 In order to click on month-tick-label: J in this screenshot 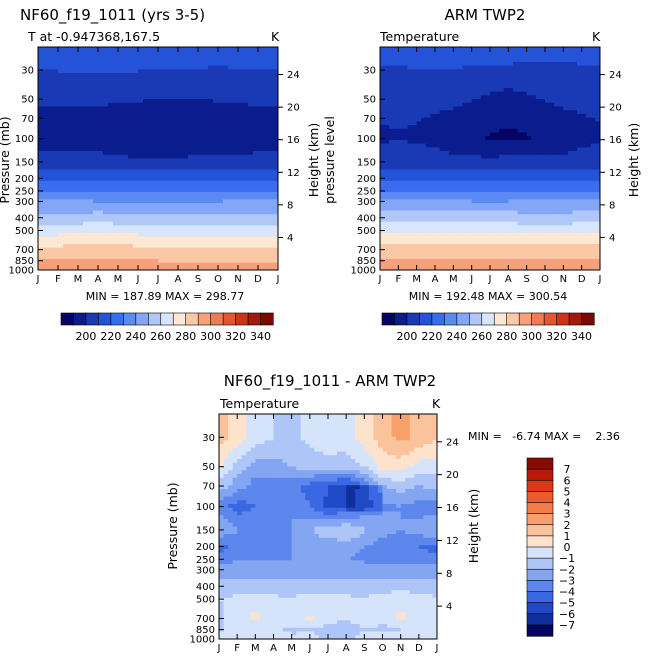, I will do `click(138, 279)`.